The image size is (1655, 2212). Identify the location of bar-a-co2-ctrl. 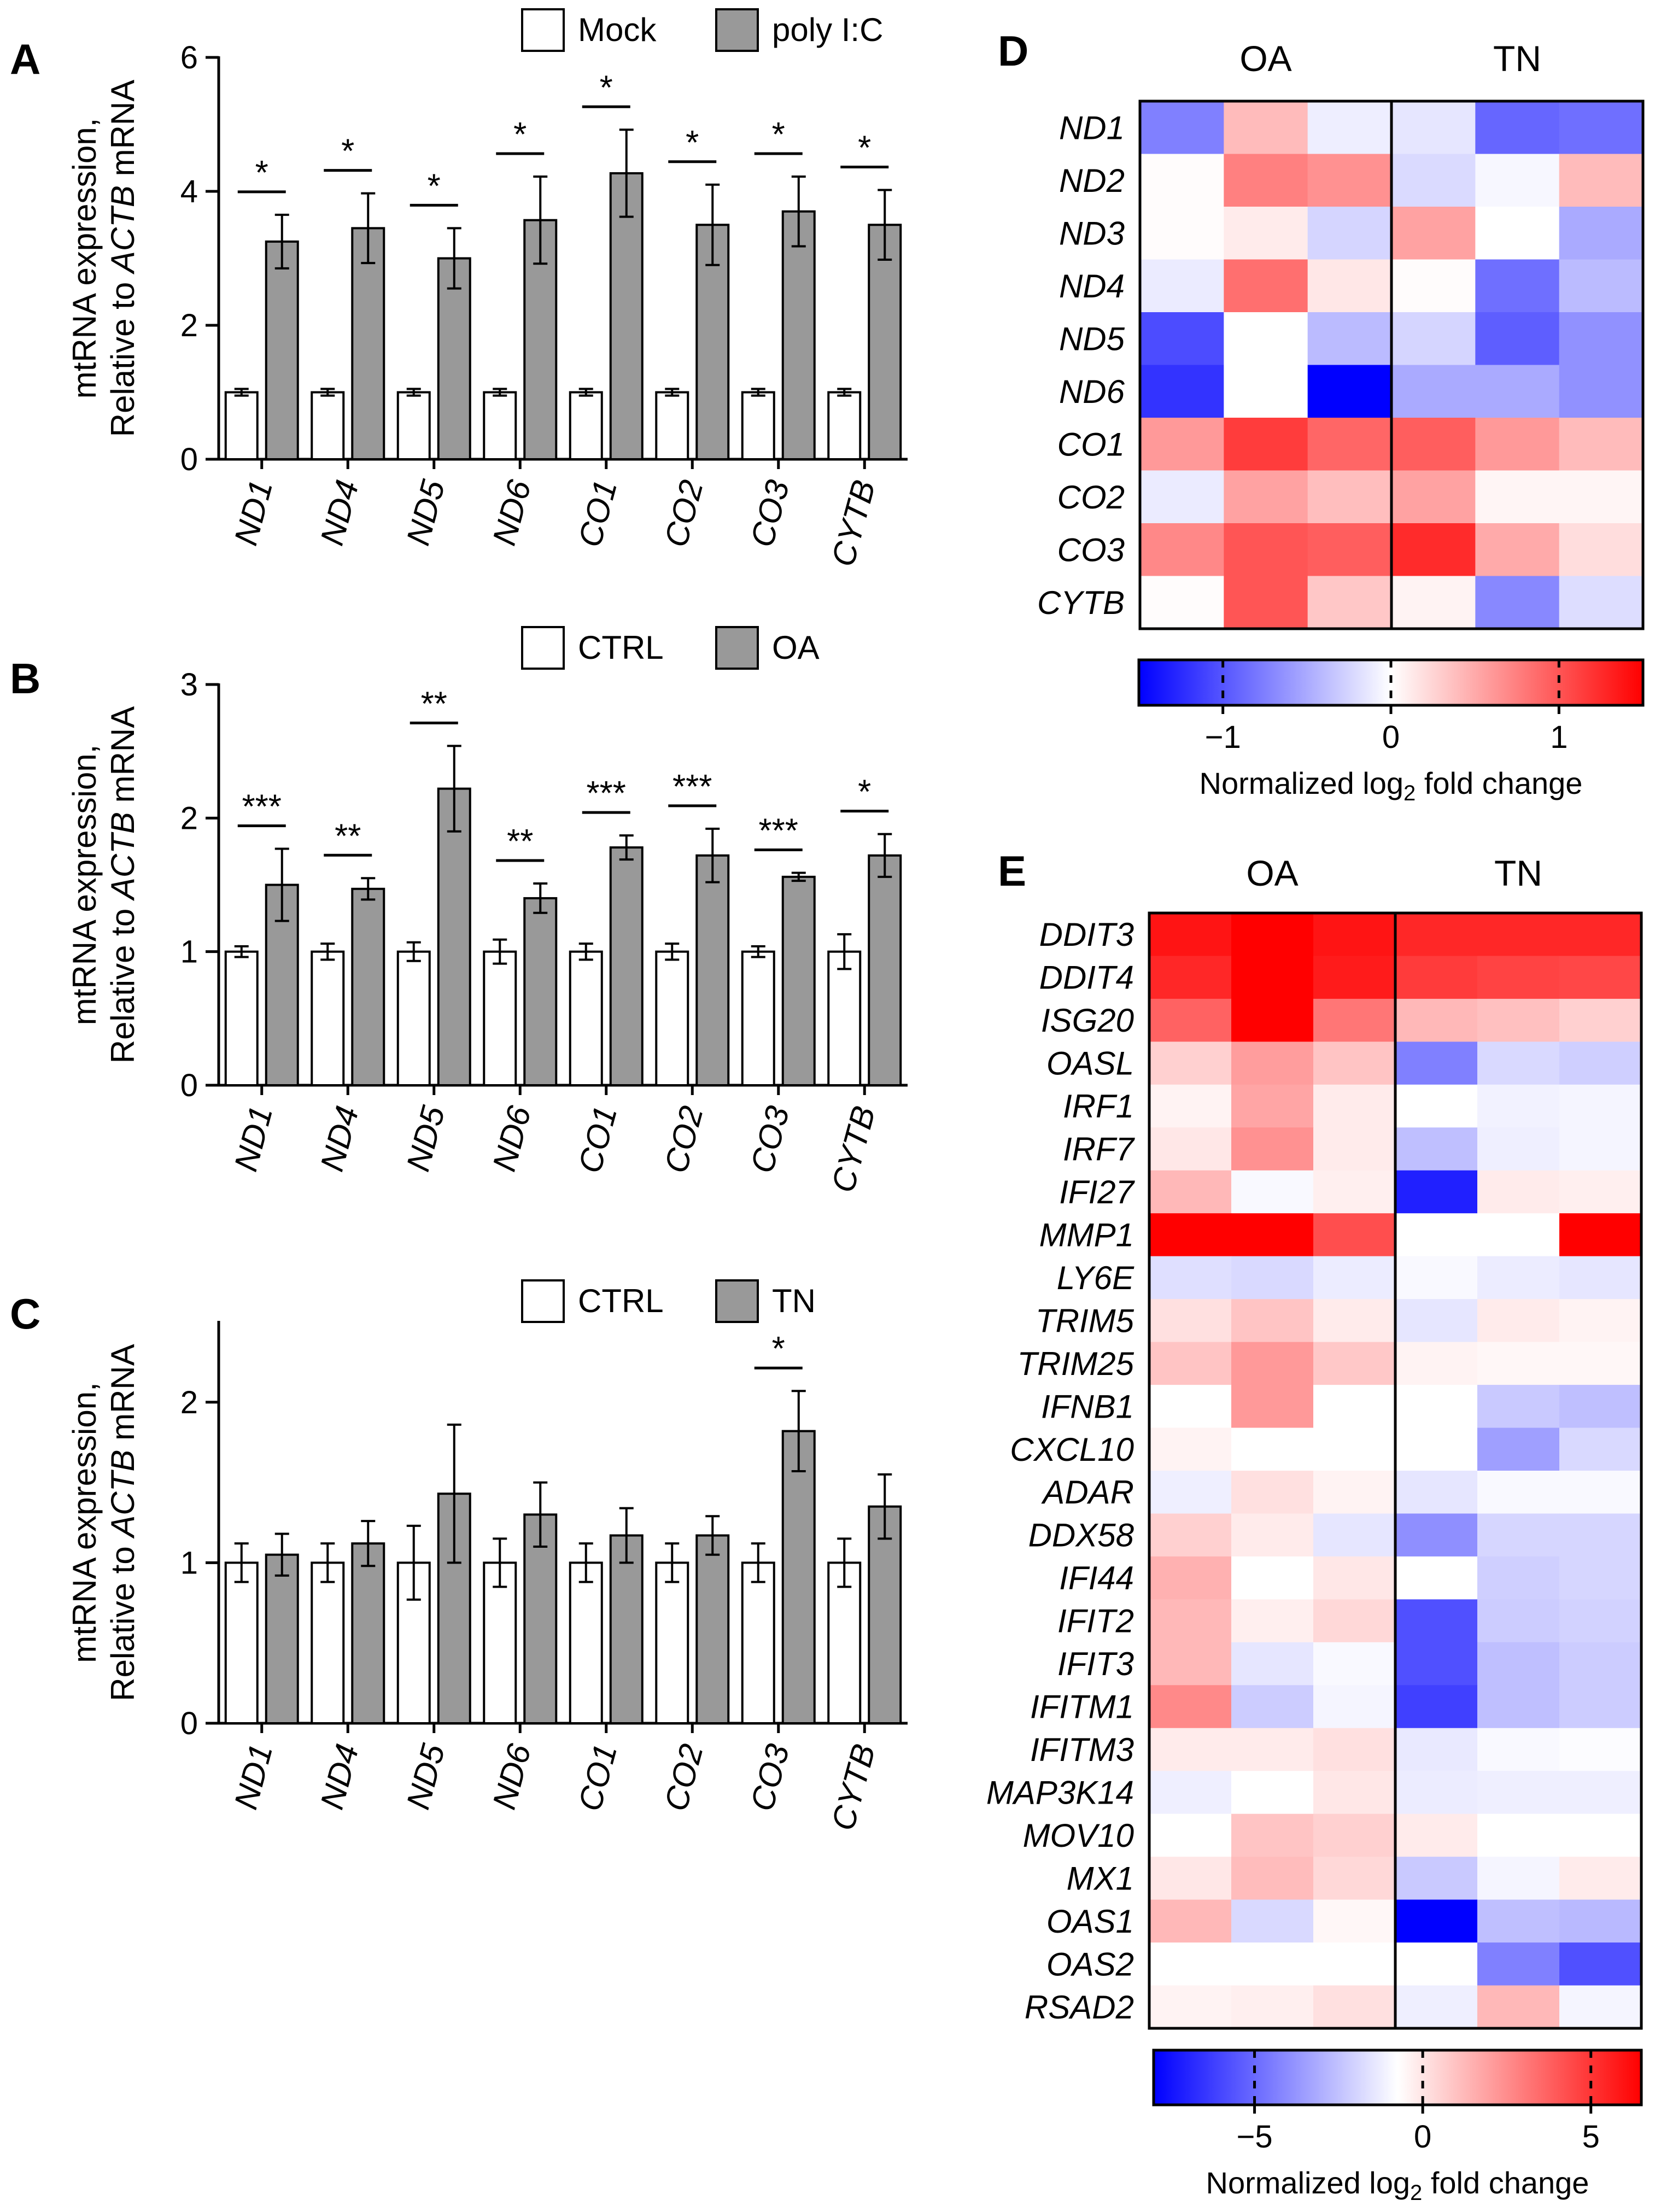
(672, 426).